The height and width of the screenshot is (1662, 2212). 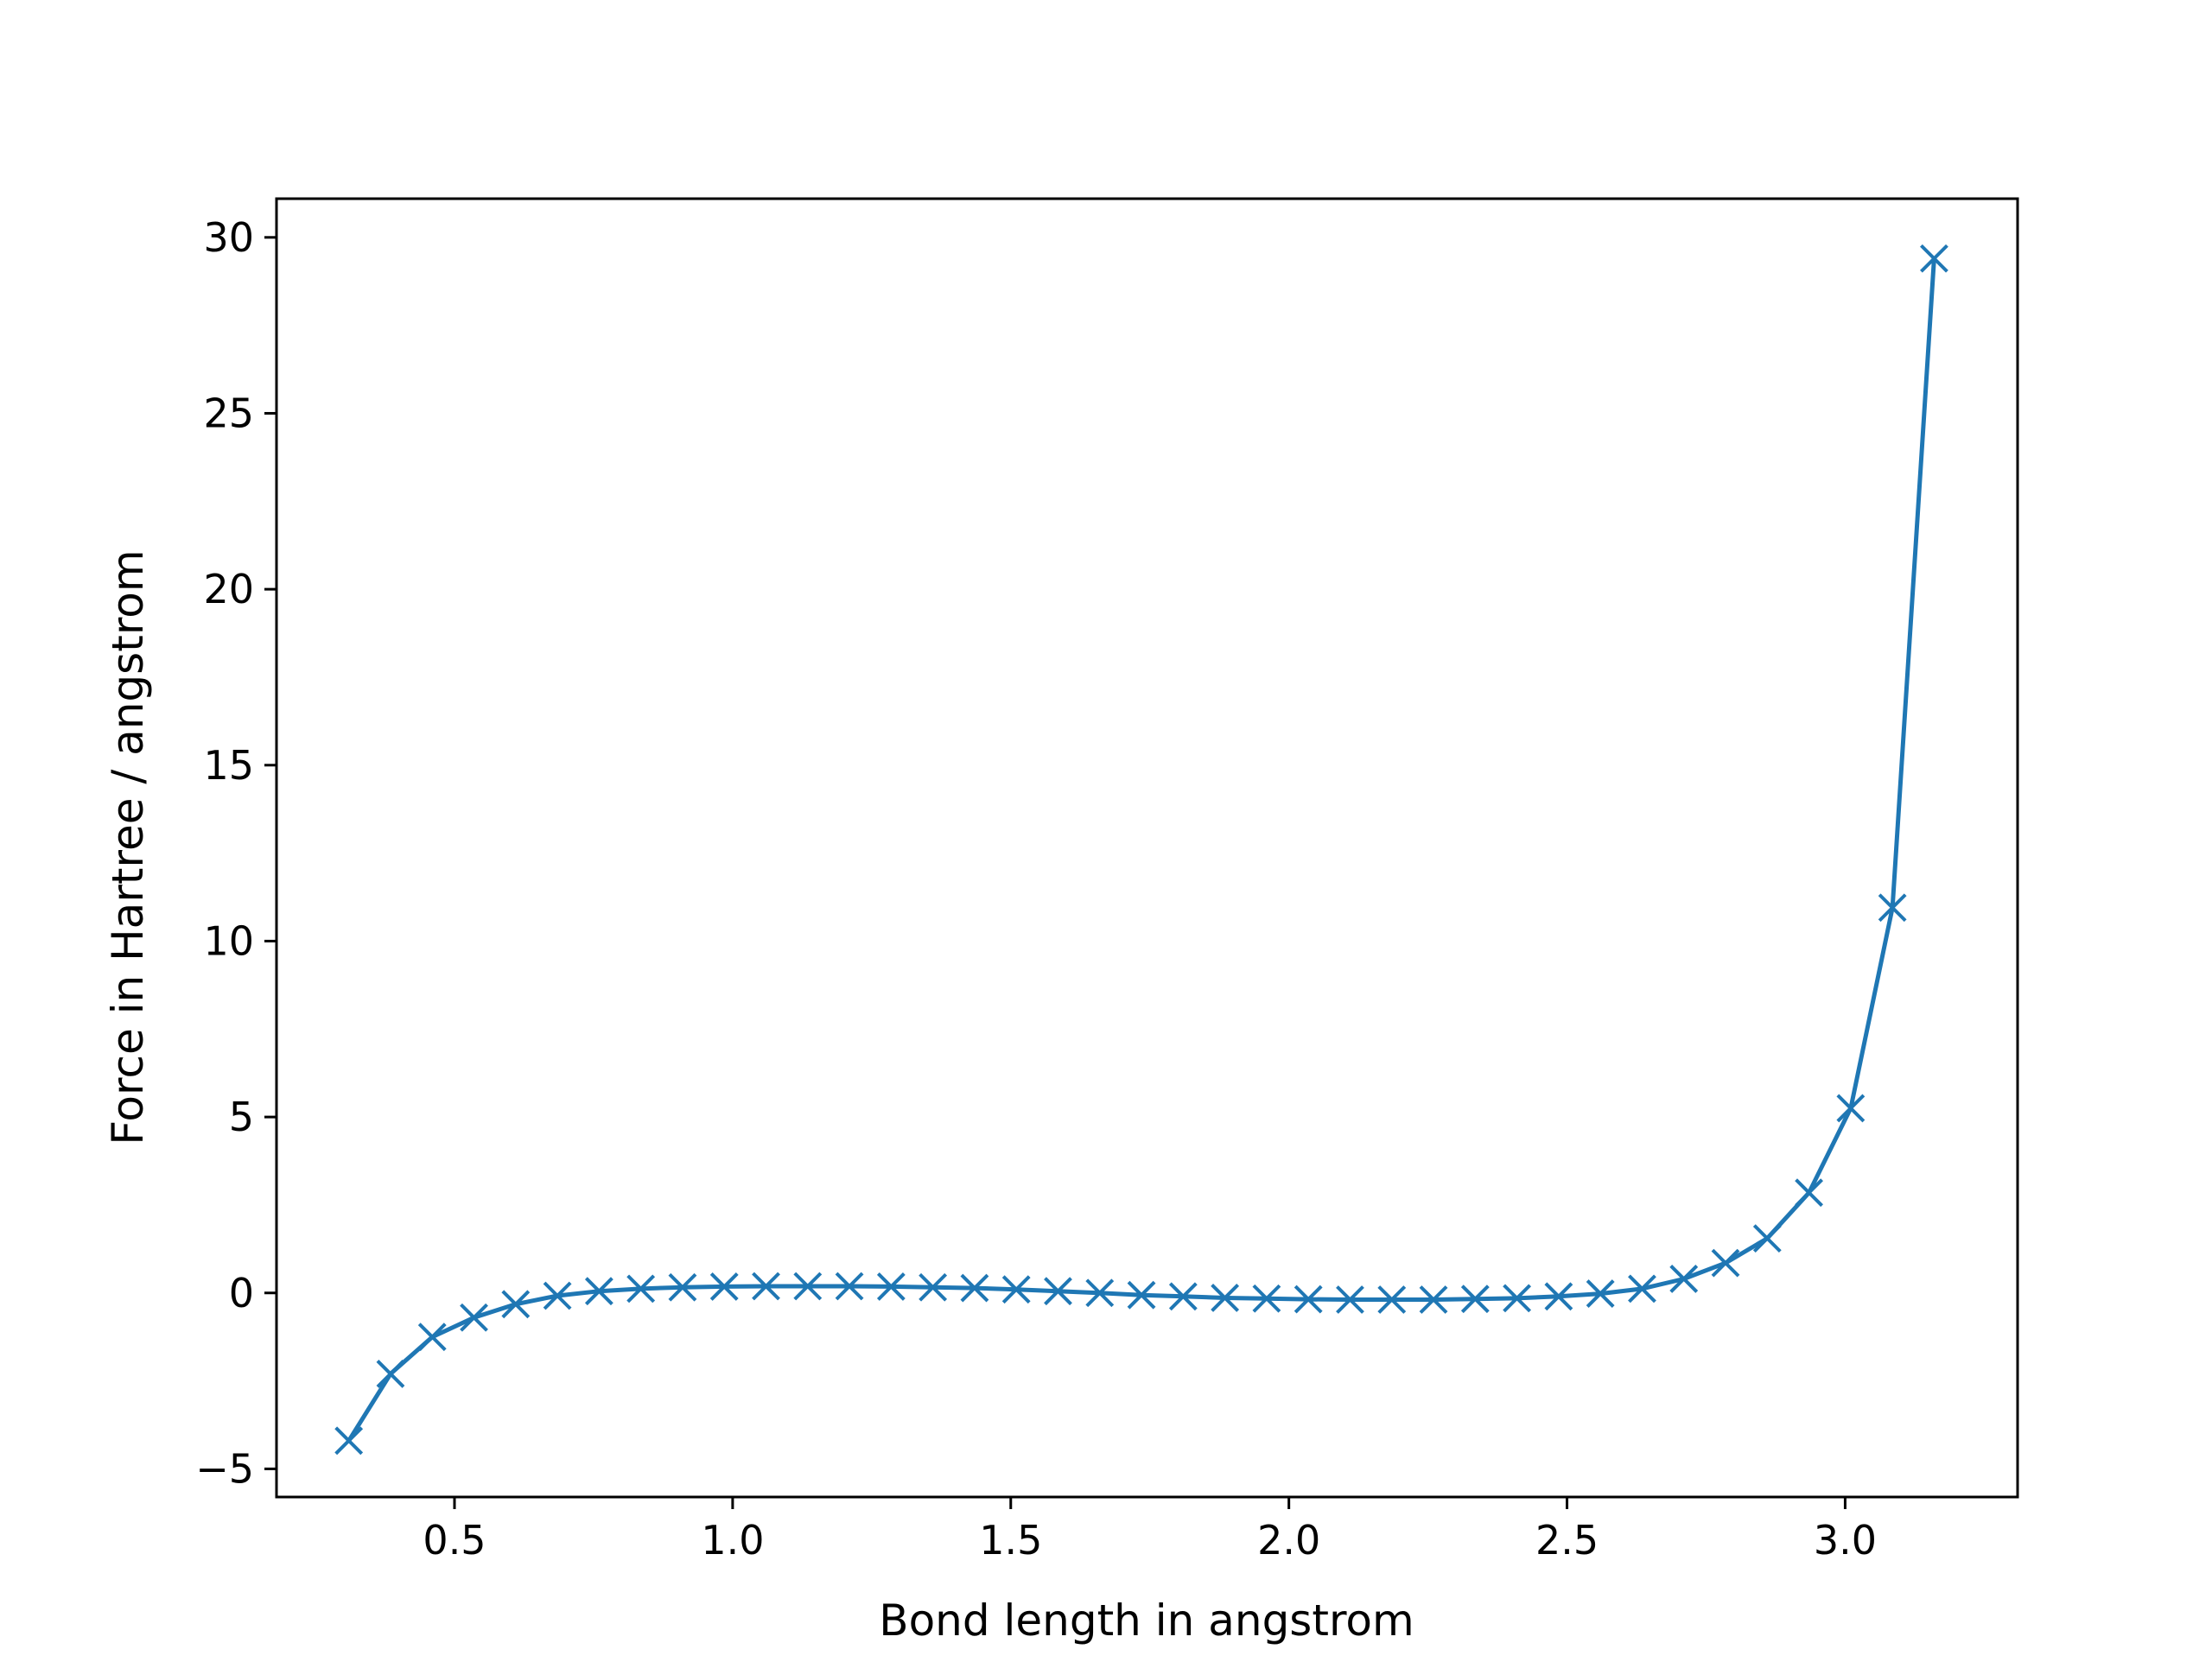 I want to click on y-tick-label: 0, so click(x=241, y=1293).